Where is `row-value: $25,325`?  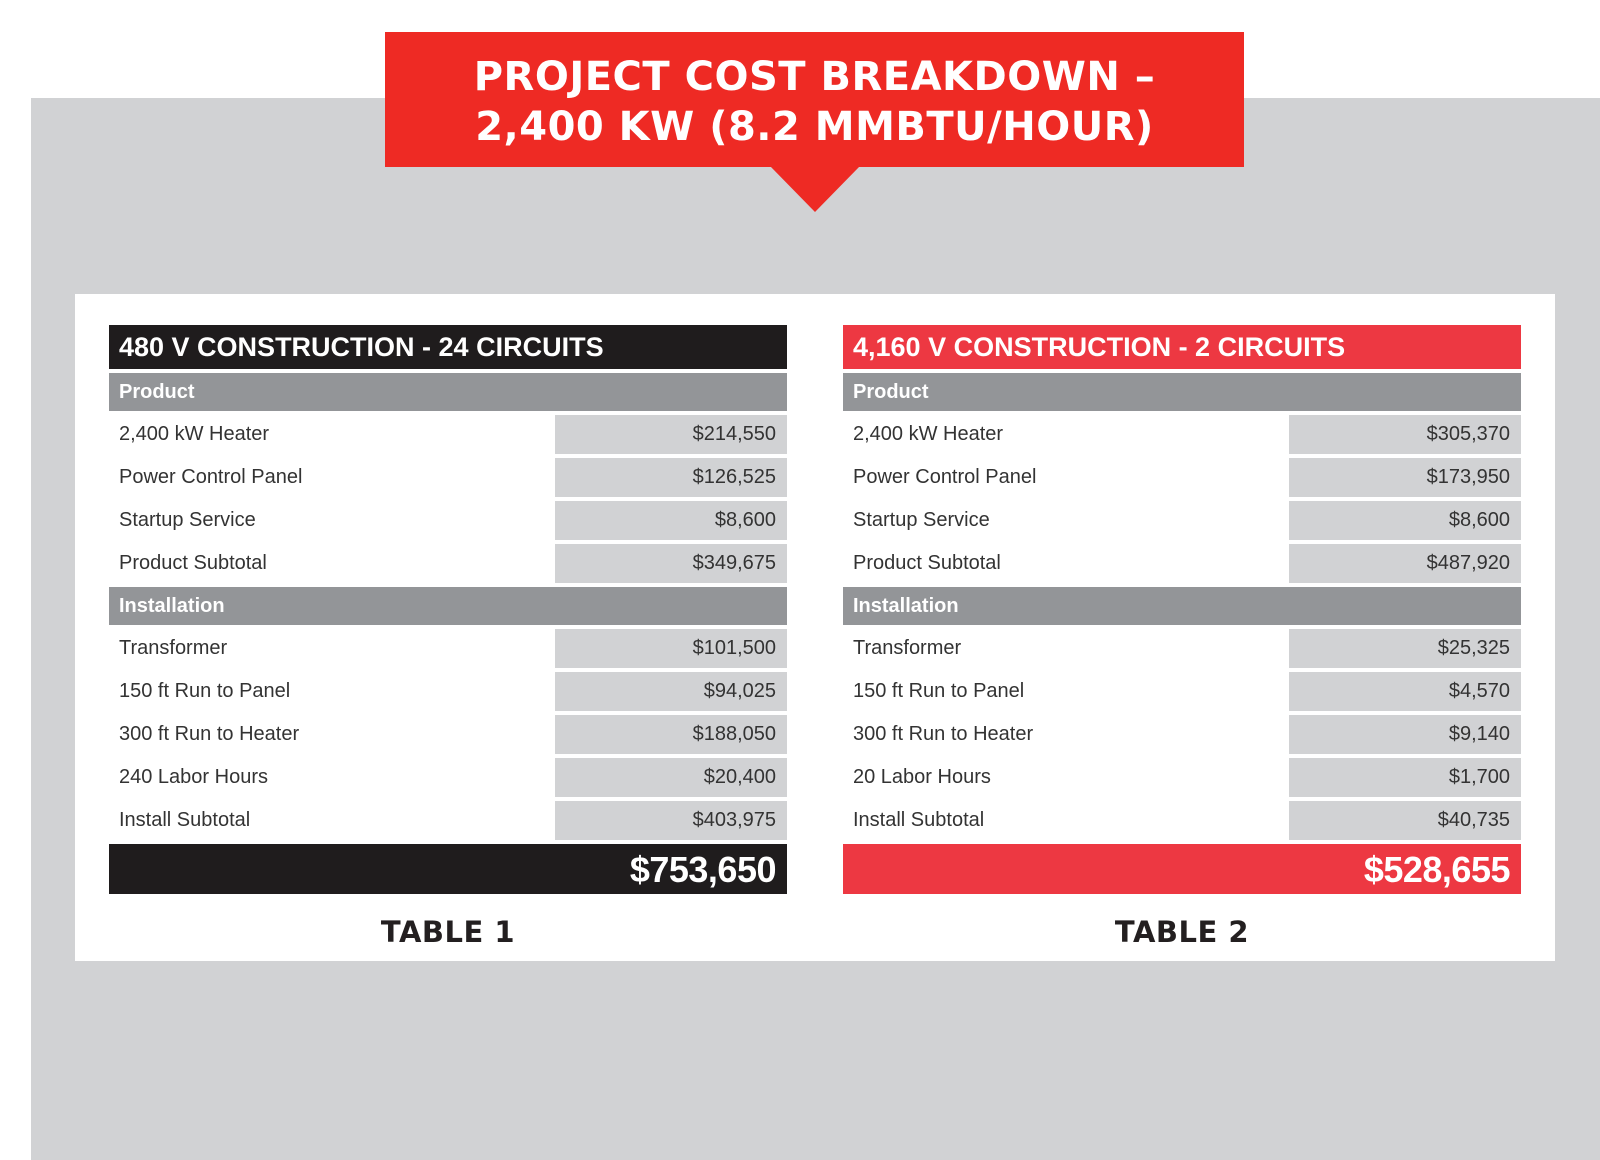
row-value: $25,325 is located at coordinates (1405, 648).